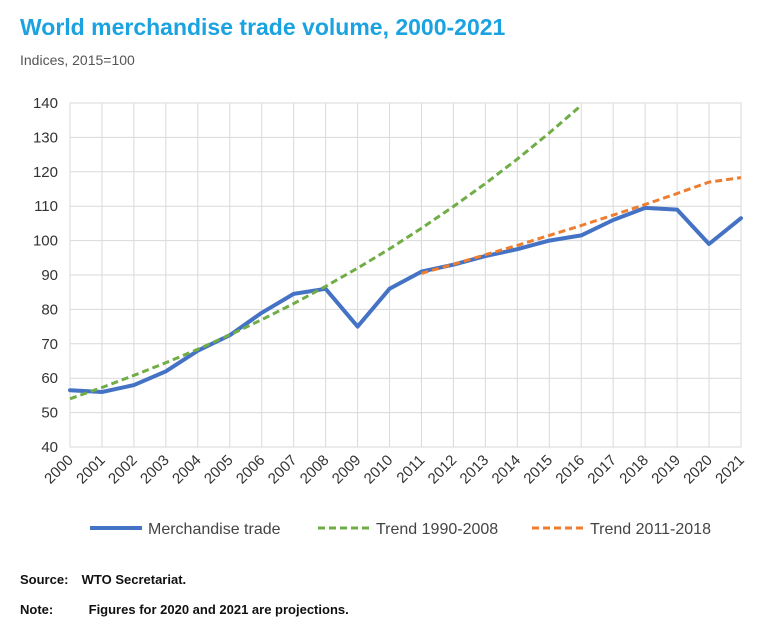 The image size is (769, 635). I want to click on x-tick-label: 2001, so click(91, 470).